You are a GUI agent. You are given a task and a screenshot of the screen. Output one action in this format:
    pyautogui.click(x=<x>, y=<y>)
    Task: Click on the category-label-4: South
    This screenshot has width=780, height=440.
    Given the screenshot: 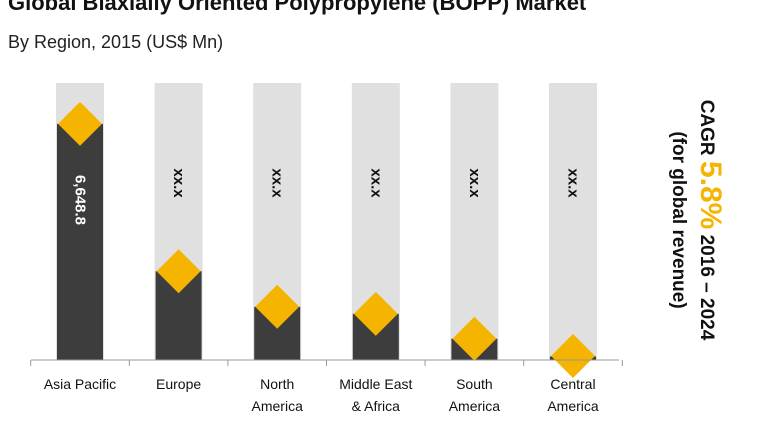 What is the action you would take?
    pyautogui.click(x=474, y=384)
    